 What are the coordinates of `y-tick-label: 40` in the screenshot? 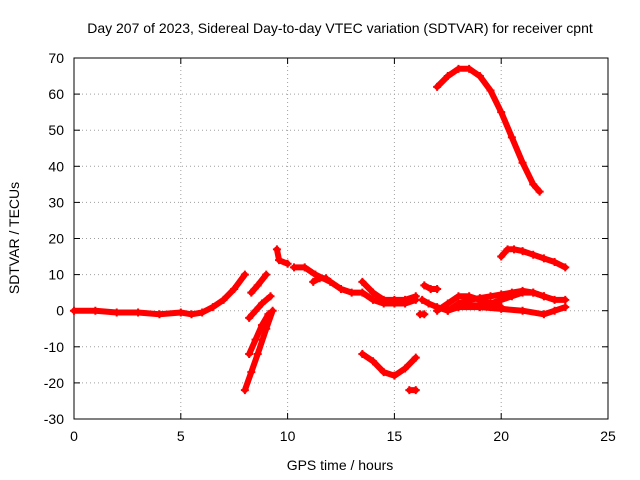 It's located at (56, 166).